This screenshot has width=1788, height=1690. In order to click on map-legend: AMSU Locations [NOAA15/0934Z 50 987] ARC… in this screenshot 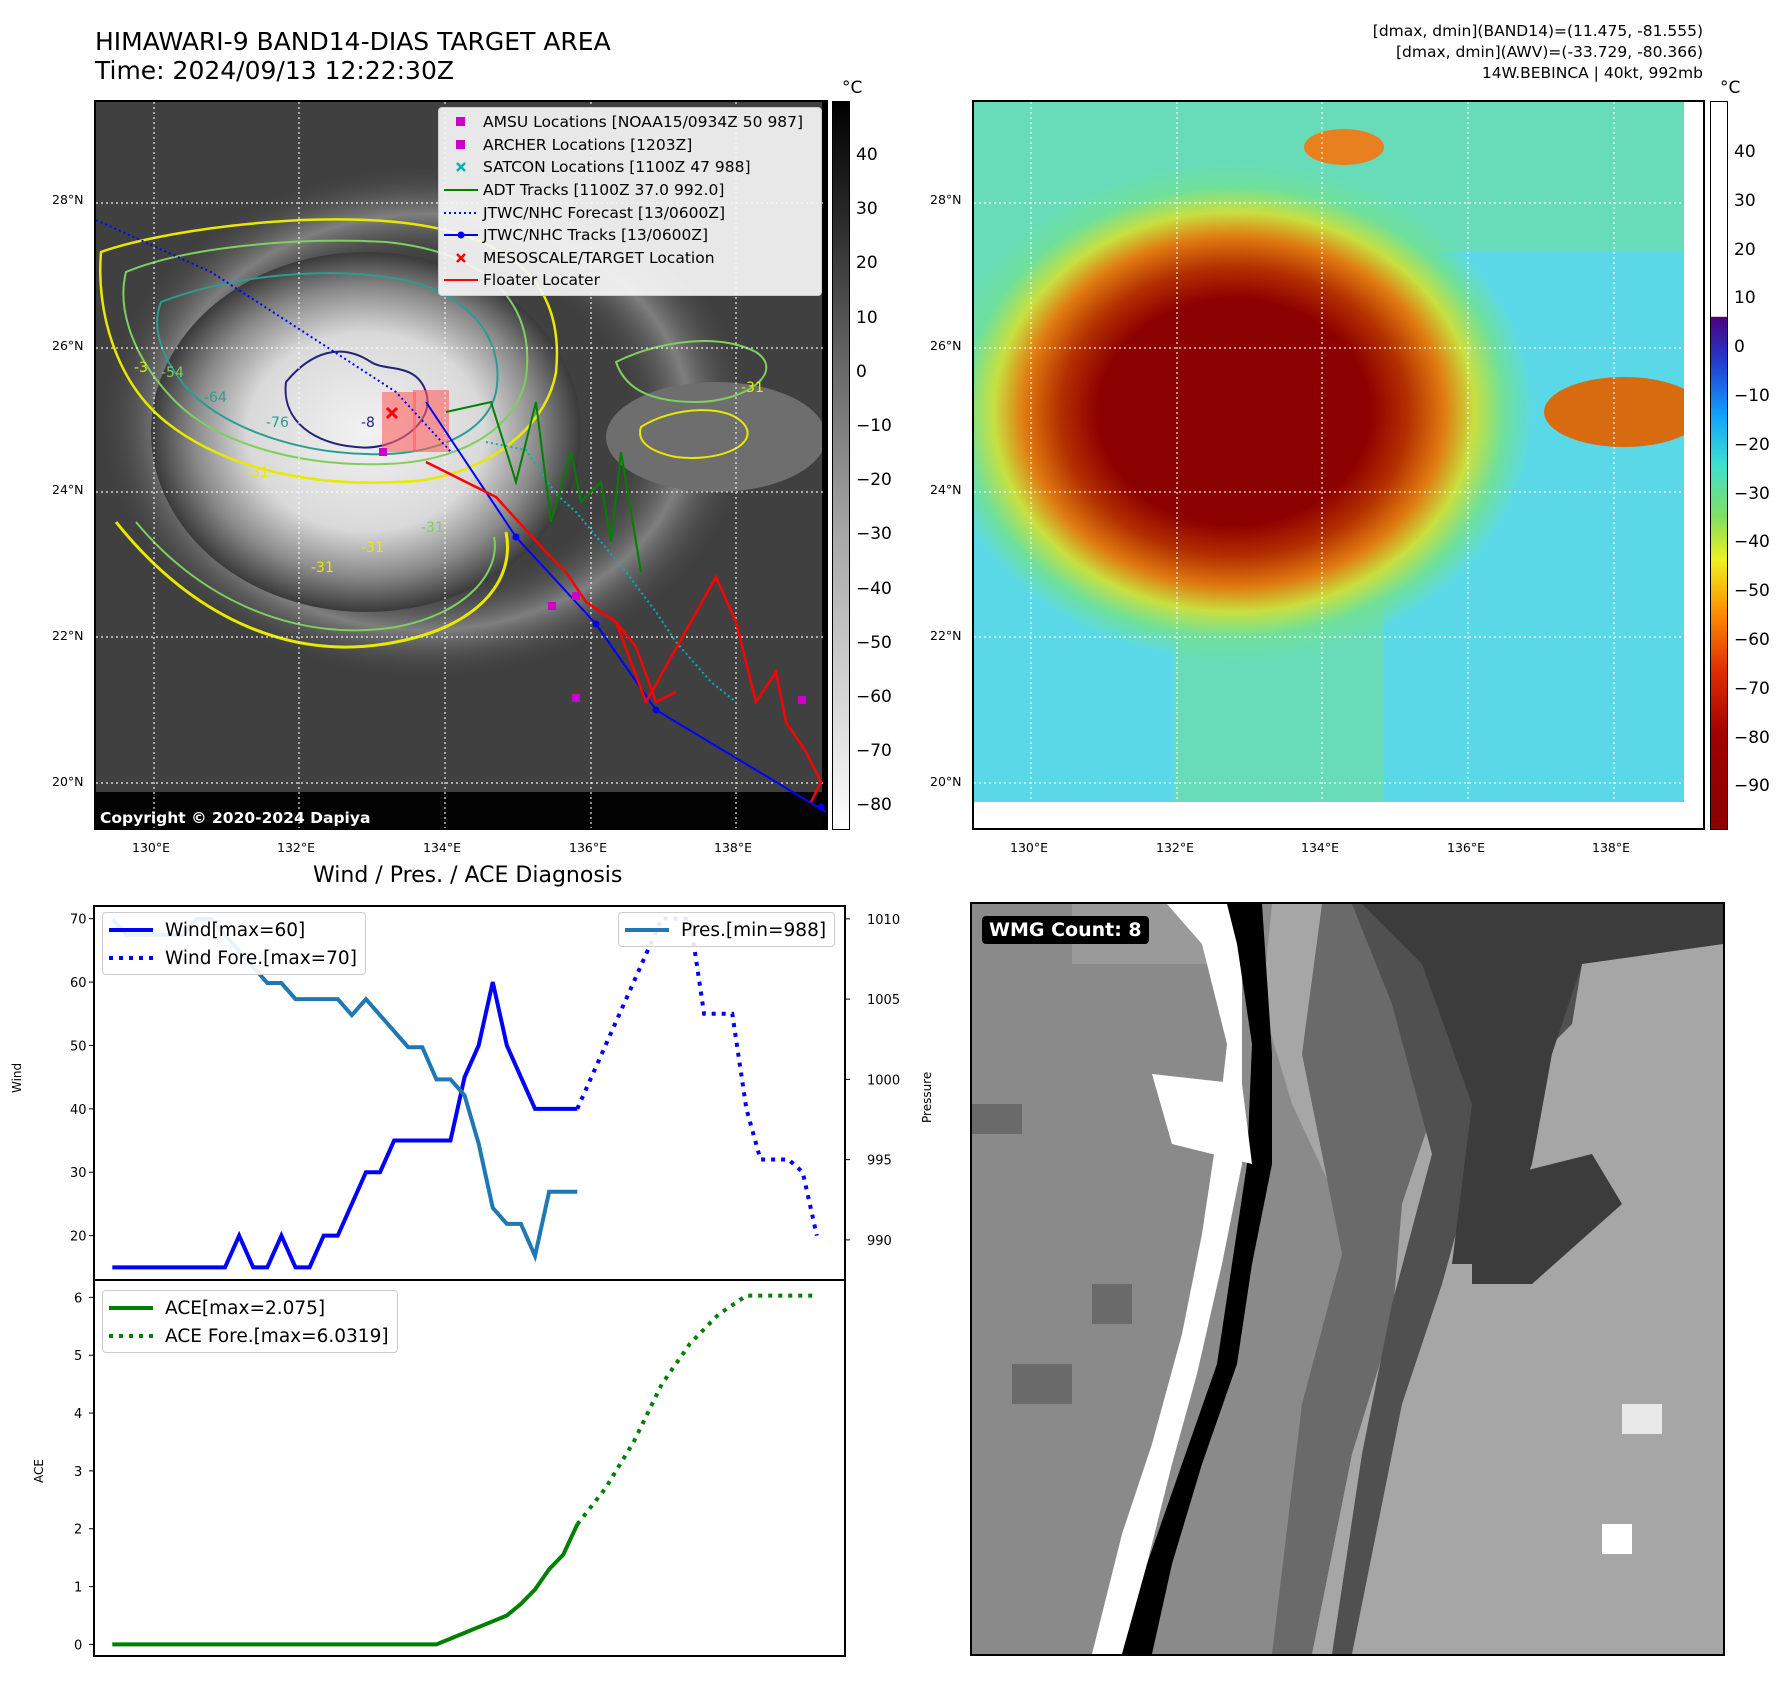, I will do `click(630, 201)`.